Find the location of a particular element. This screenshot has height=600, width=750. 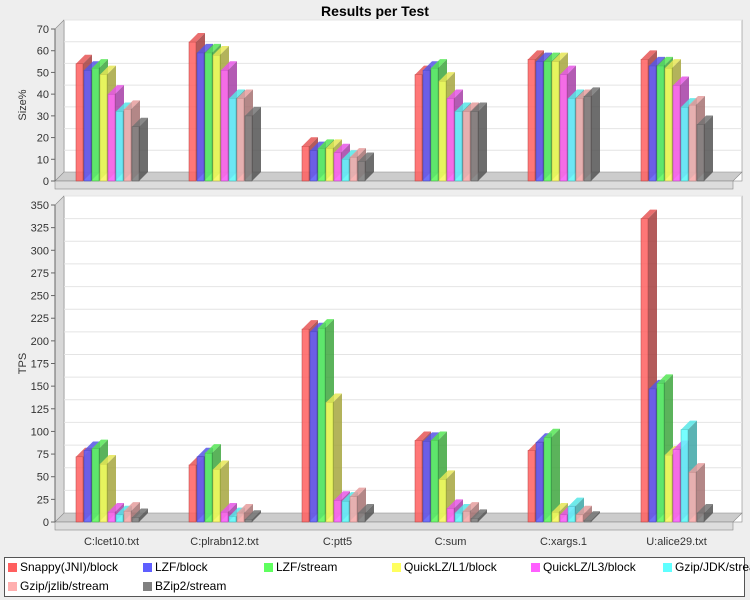

legend-label: Gzip/JDK/stream is located at coordinates (712, 567).